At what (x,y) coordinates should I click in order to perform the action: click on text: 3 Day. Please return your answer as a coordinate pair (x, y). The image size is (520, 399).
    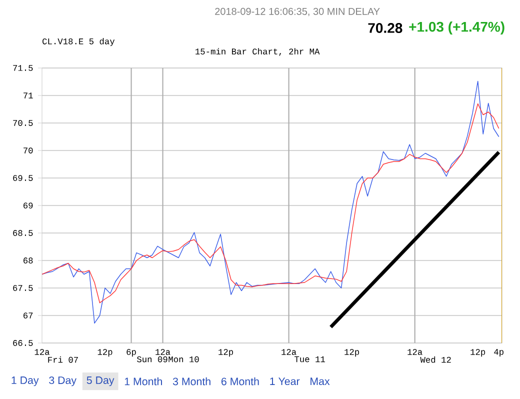
    Looking at the image, I should click on (62, 381).